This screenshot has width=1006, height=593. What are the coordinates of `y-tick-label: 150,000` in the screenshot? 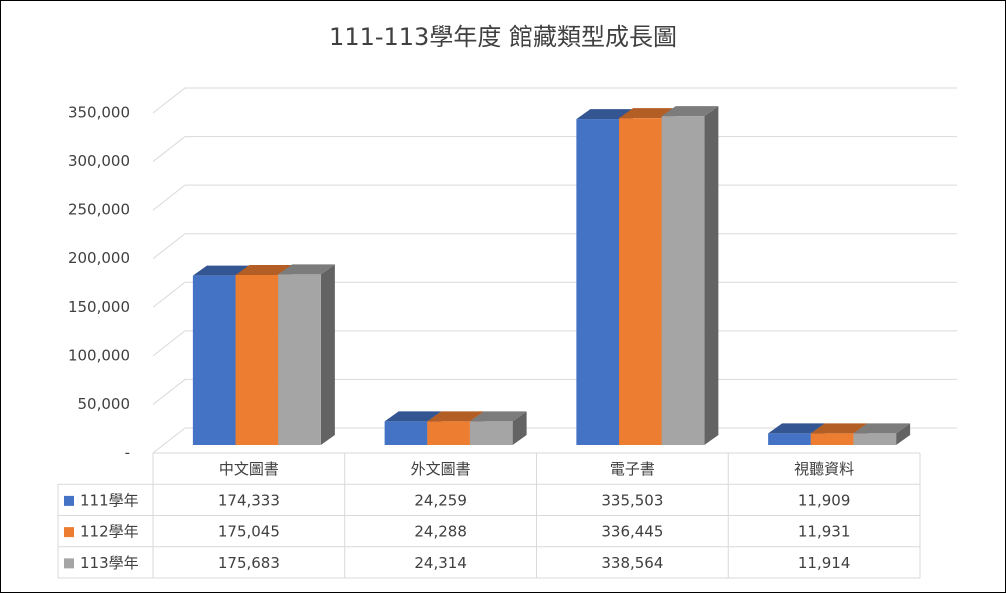 It's located at (99, 307).